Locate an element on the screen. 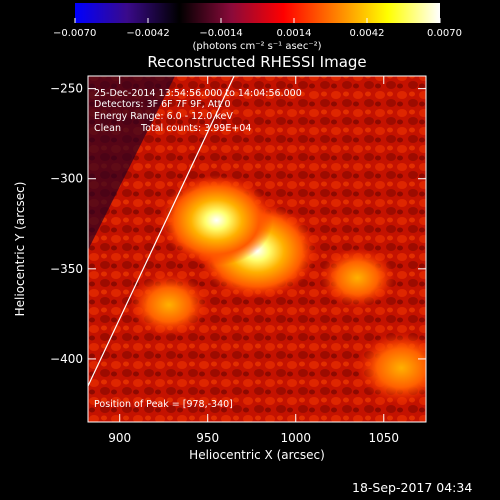 This screenshot has height=500, width=500. annotation-clean: Clean is located at coordinates (107, 128).